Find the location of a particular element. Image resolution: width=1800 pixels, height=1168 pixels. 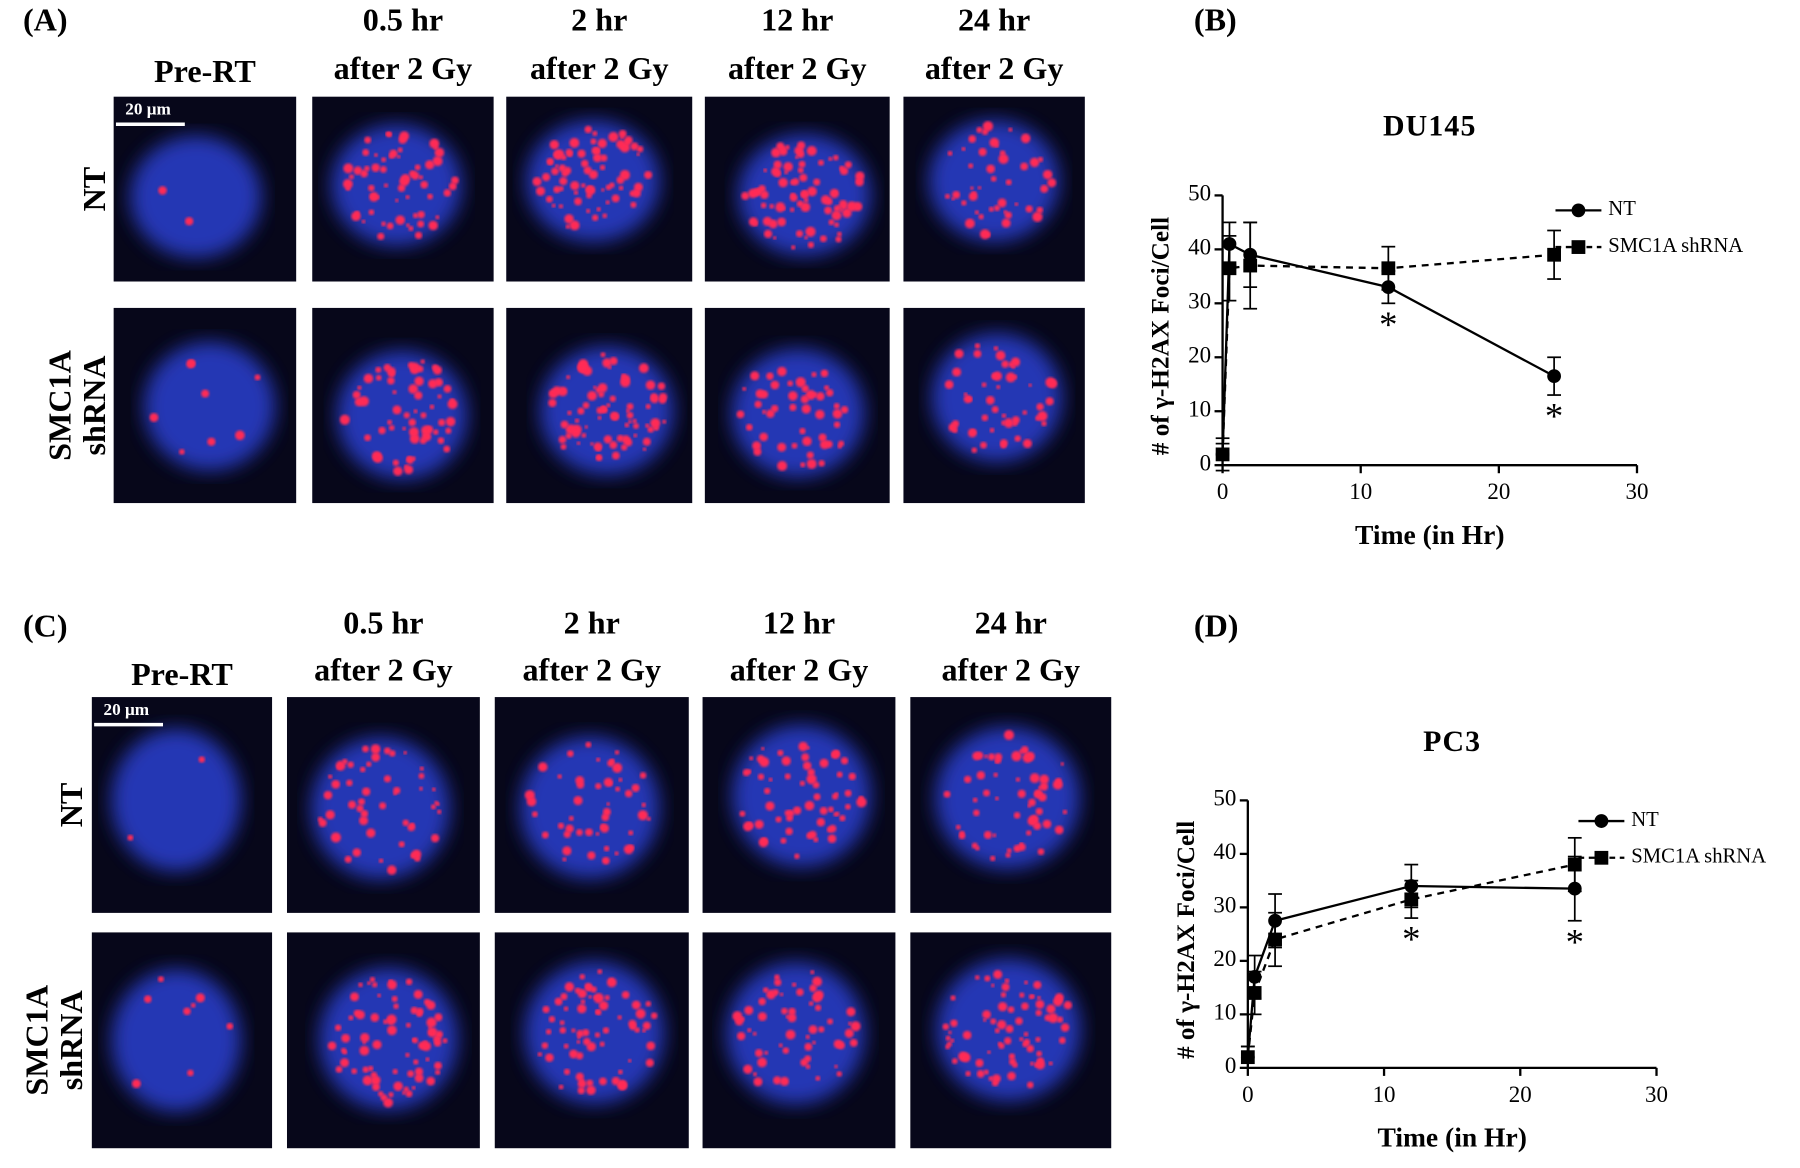

series is located at coordinates (1388, 346).